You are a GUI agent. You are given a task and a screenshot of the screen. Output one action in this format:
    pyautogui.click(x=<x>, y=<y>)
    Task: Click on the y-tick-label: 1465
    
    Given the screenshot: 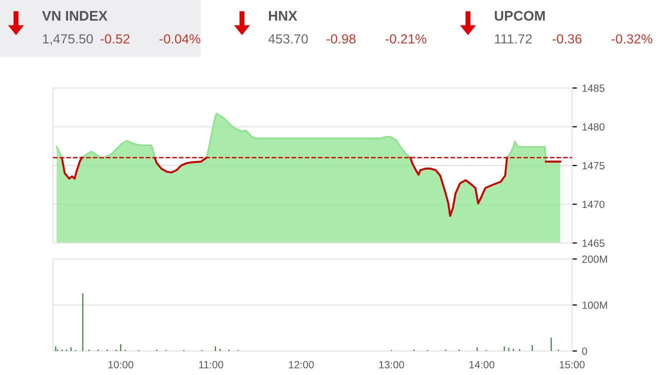 What is the action you would take?
    pyautogui.click(x=593, y=243)
    